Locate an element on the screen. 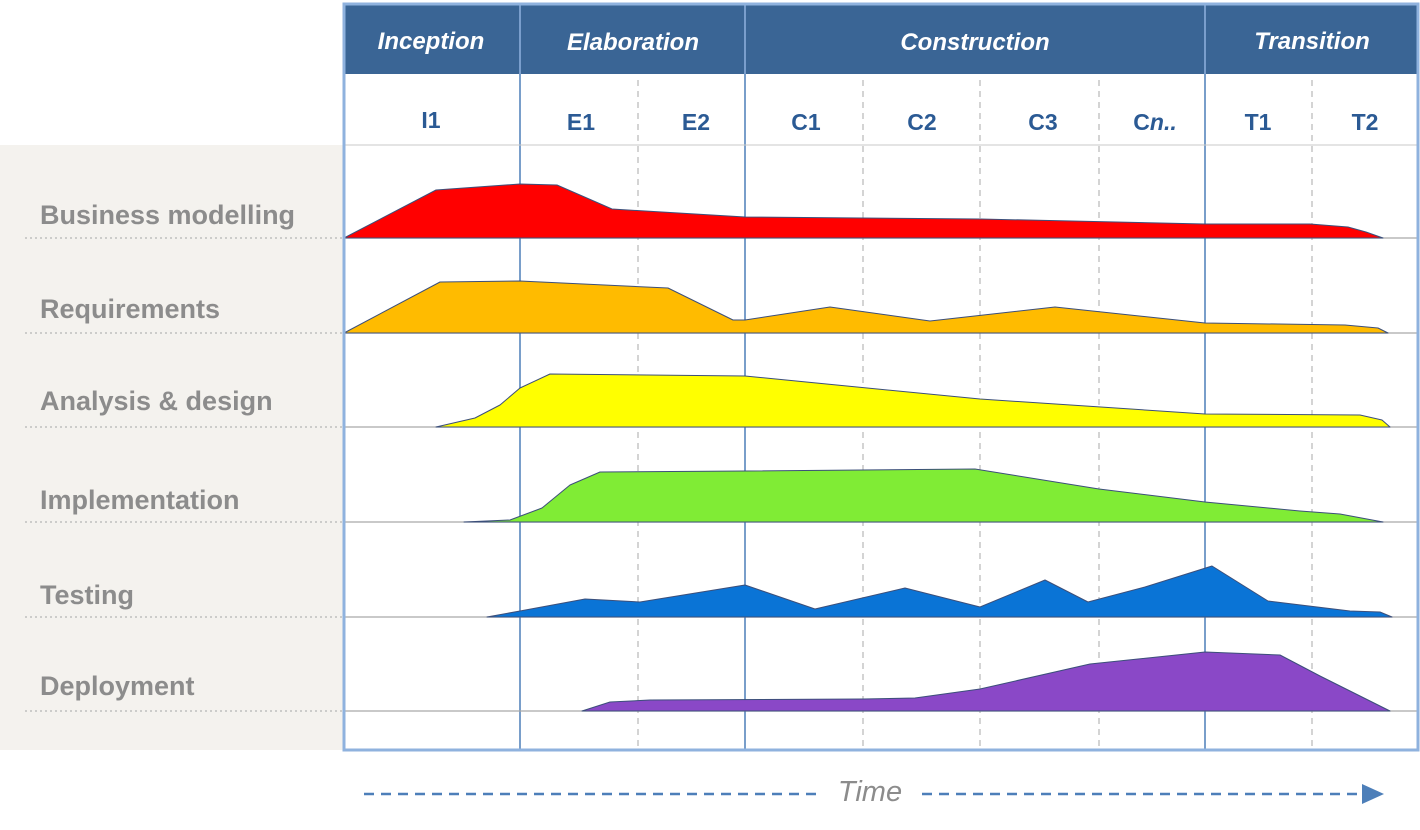 The width and height of the screenshot is (1420, 830). iteration-c3: C3 is located at coordinates (1042, 122).